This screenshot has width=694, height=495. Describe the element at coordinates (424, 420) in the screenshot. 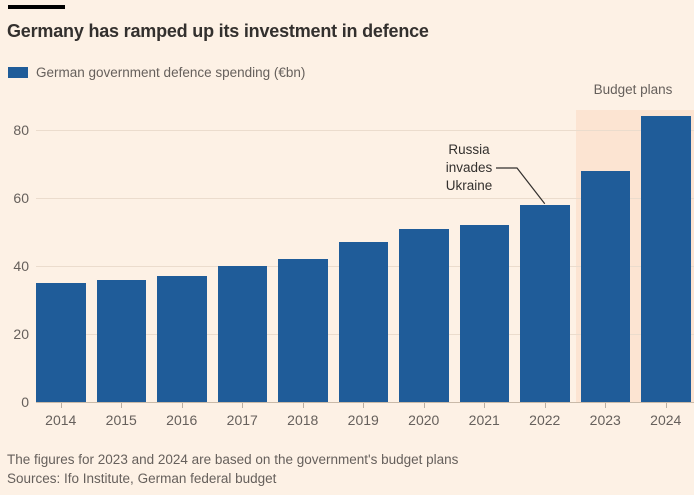

I see `x-tick-label-2020: 2020` at that location.